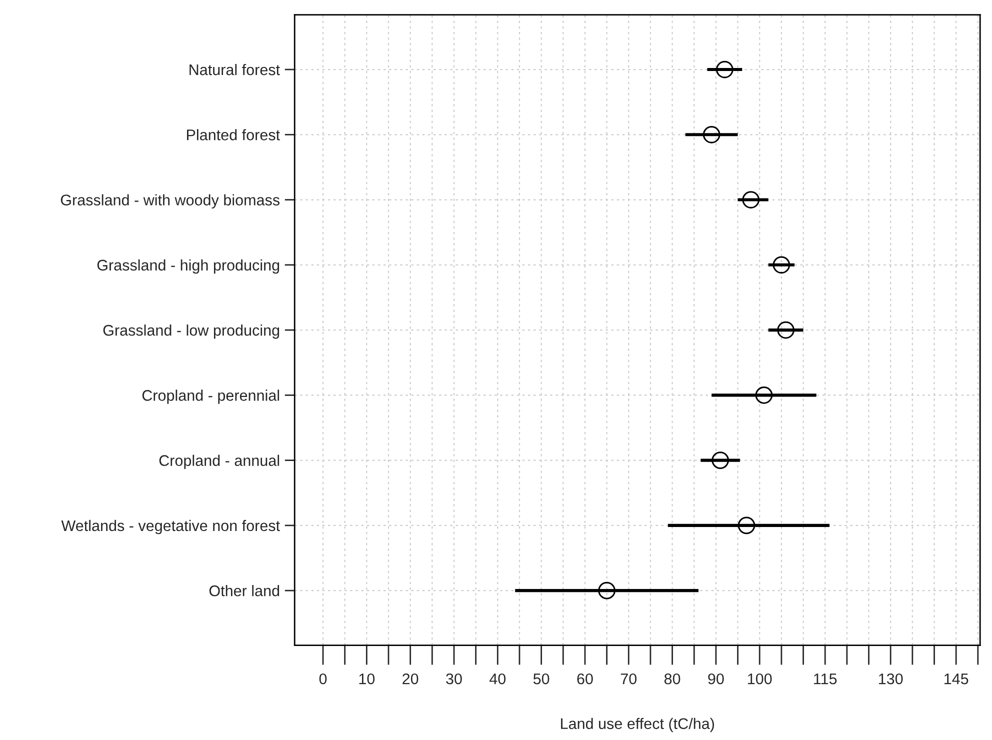 The height and width of the screenshot is (740, 992). Describe the element at coordinates (672, 678) in the screenshot. I see `x-tick-label: 80` at that location.